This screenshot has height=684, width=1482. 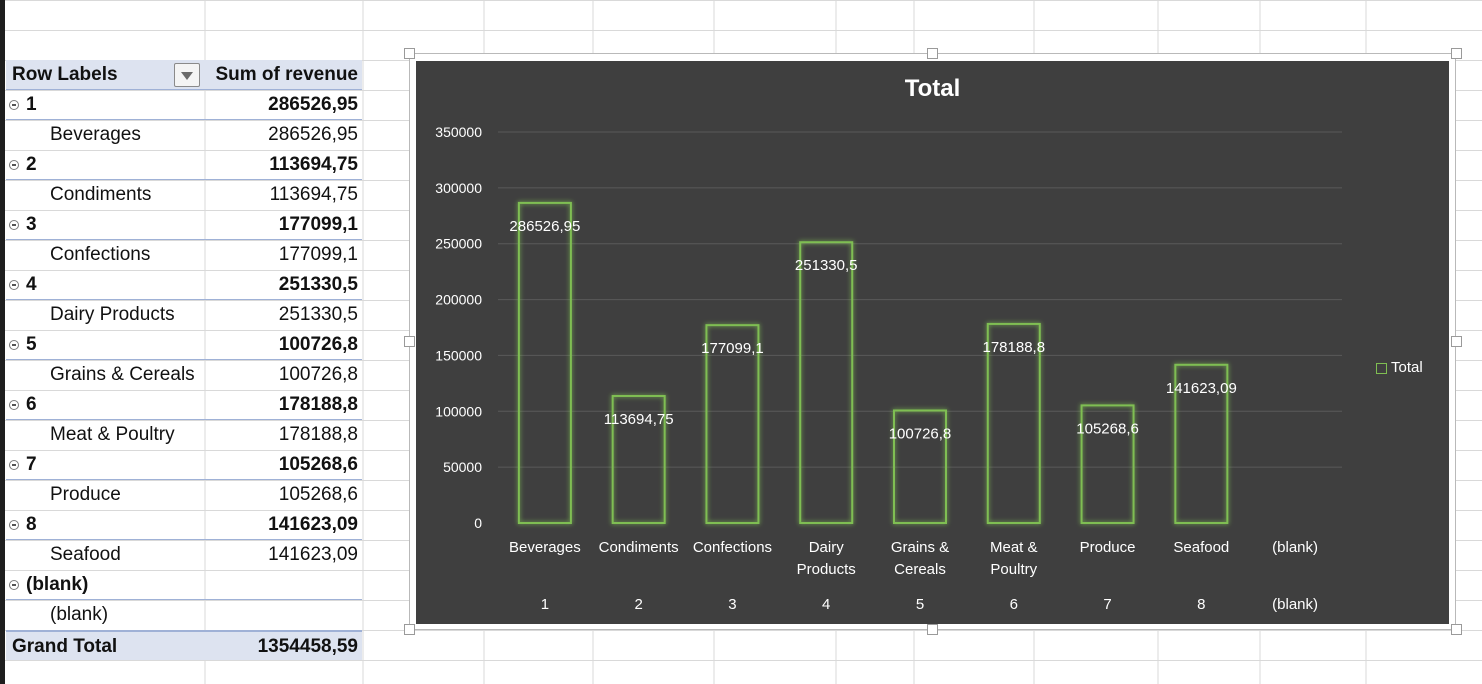 What do you see at coordinates (1107, 547) in the screenshot?
I see `x-category-label: Produce` at bounding box center [1107, 547].